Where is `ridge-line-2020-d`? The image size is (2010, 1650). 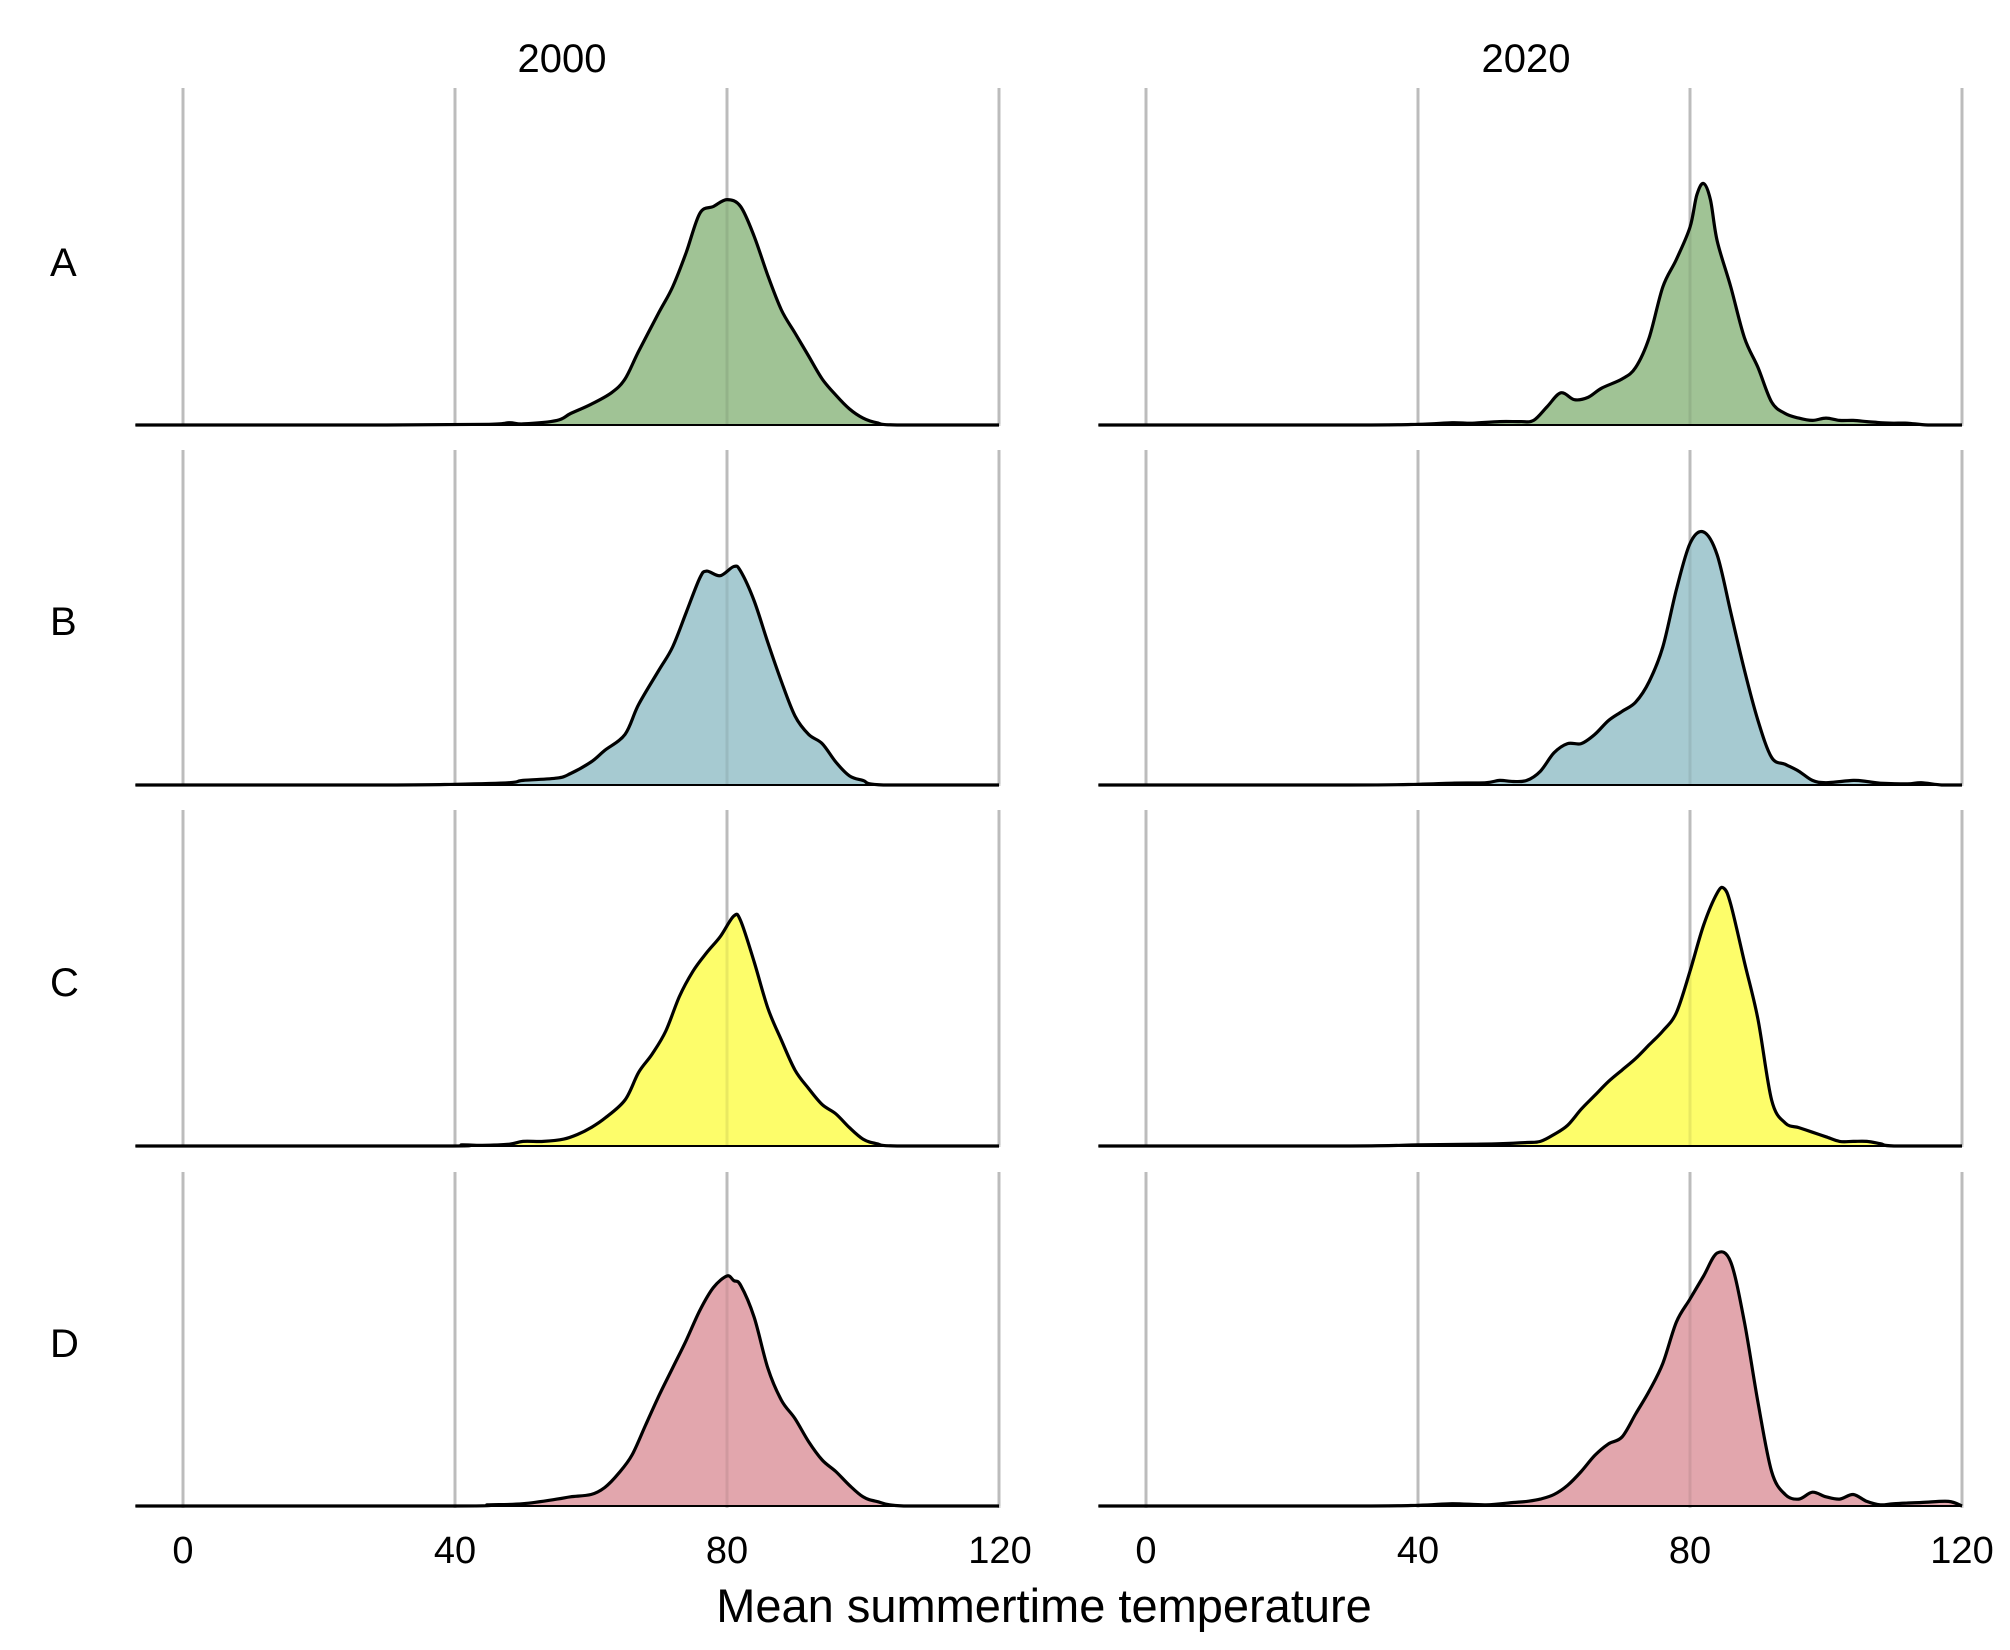 ridge-line-2020-d is located at coordinates (1530, 1379).